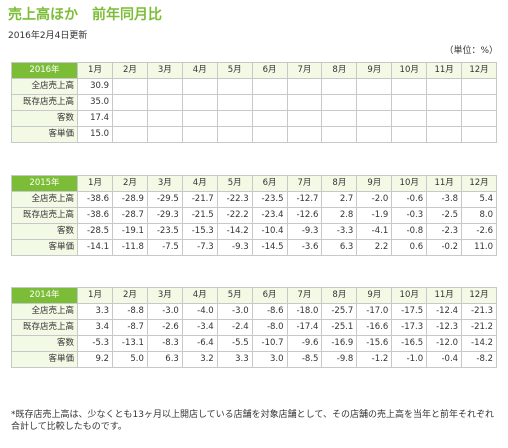 Image resolution: width=508 pixels, height=448 pixels. I want to click on table-cell: -16.6, so click(374, 327).